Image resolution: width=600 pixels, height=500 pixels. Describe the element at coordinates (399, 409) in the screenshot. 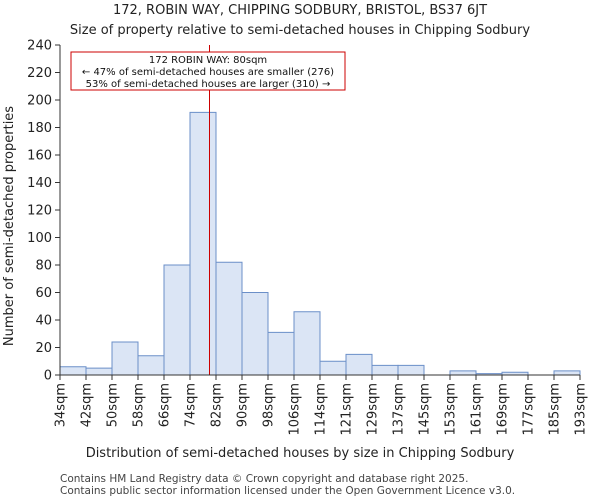

I see `x-tick-label-137sqm: 137sqm` at that location.